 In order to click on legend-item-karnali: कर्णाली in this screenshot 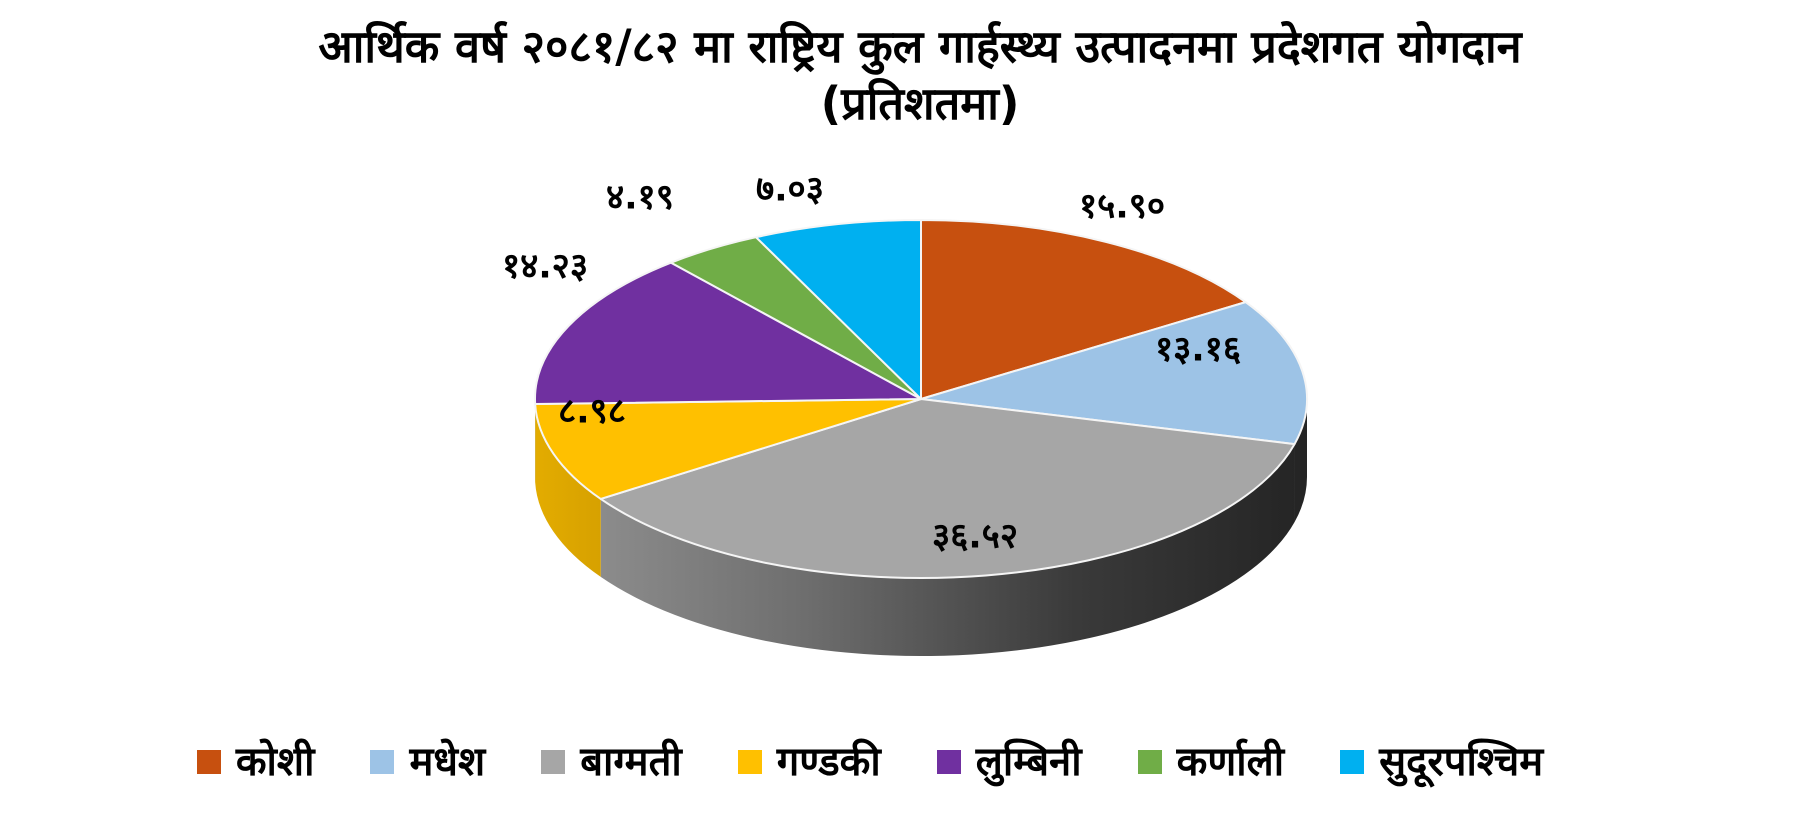, I will do `click(1211, 762)`.